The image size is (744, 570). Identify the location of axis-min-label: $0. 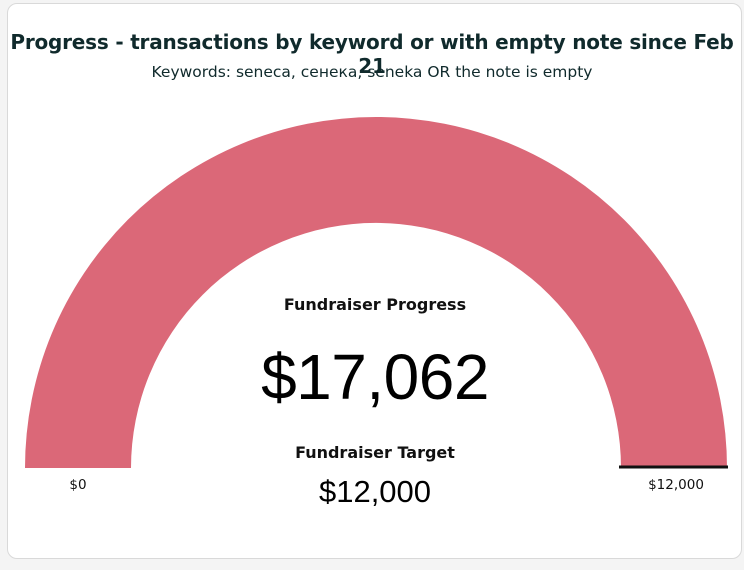
(78, 485).